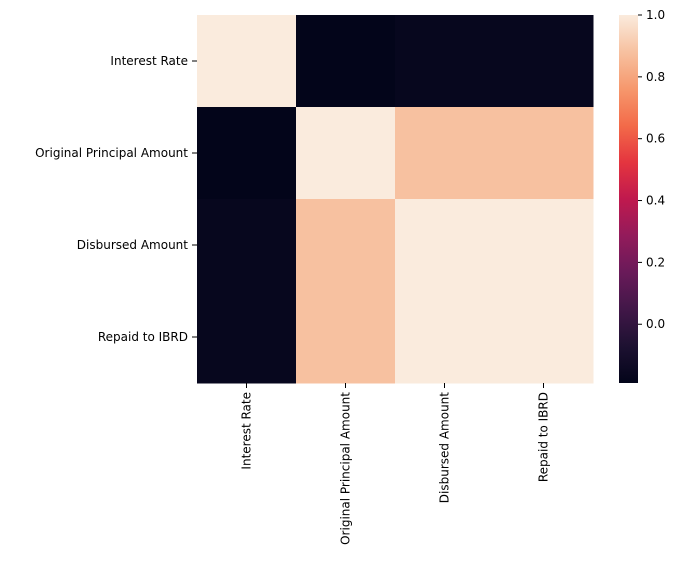  Describe the element at coordinates (346, 468) in the screenshot. I see `x-tick-label: Original Principal Amount` at that location.